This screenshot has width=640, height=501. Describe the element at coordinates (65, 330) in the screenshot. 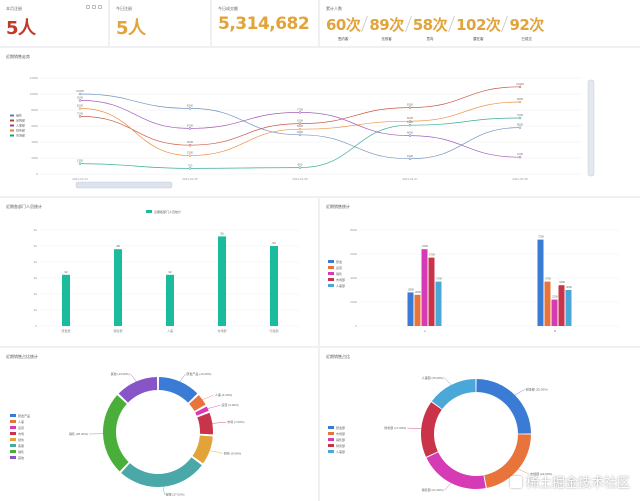

I see `x-tick-label: 研发部` at that location.